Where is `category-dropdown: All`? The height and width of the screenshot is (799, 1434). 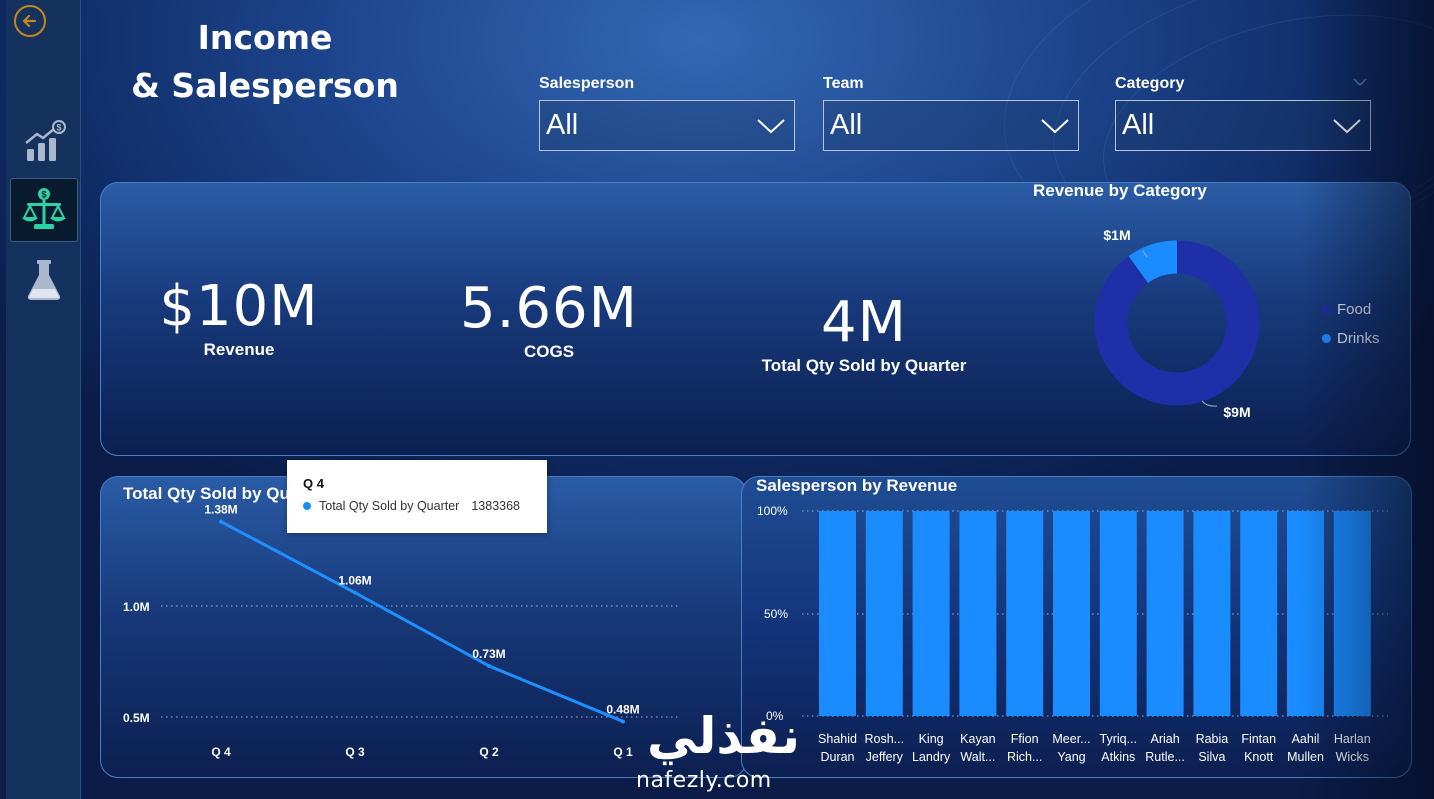
category-dropdown: All is located at coordinates (1243, 125).